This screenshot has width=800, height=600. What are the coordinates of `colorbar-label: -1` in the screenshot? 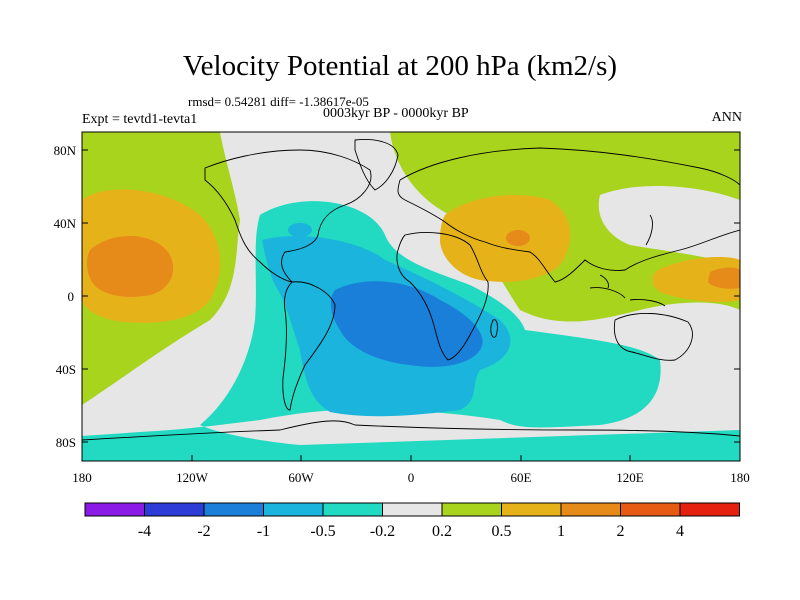 It's located at (263, 531).